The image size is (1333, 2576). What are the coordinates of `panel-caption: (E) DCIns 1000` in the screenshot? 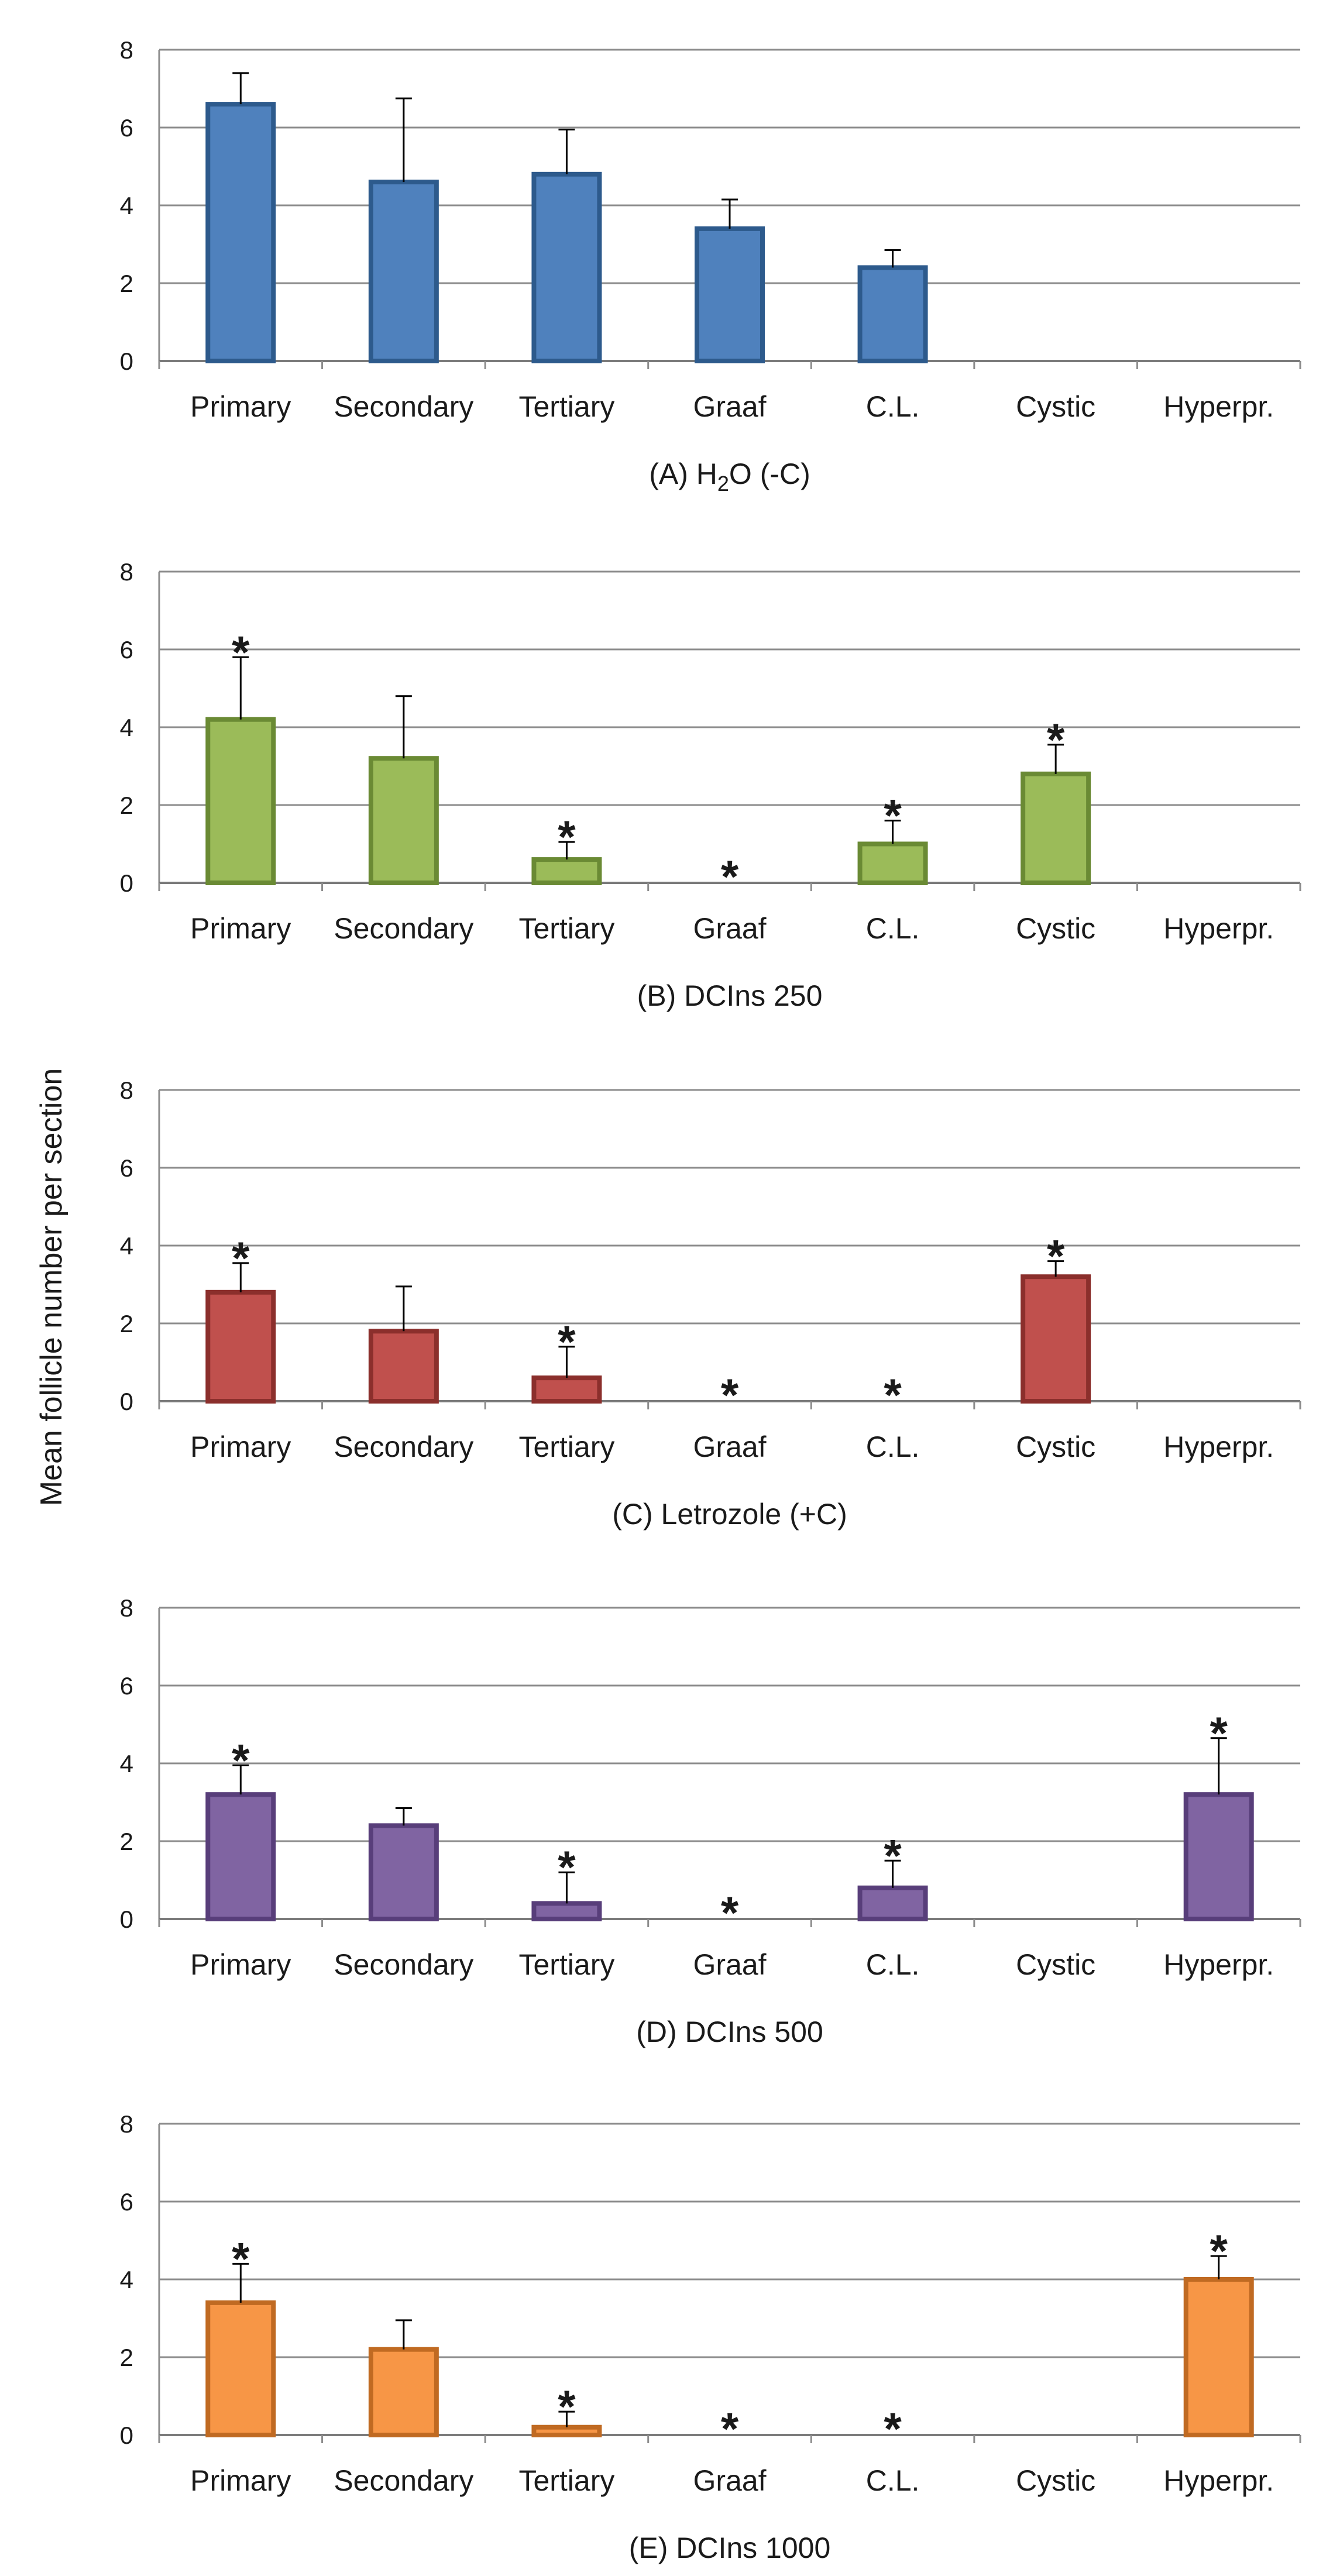 It's located at (730, 2548).